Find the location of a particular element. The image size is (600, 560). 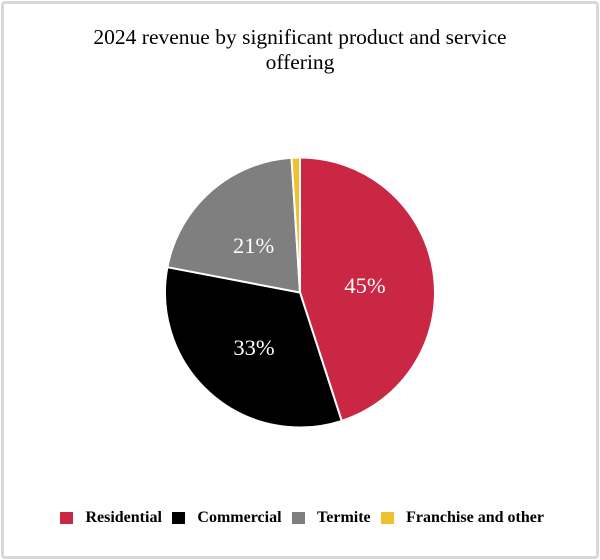

svg-text: 45% is located at coordinates (364, 285).